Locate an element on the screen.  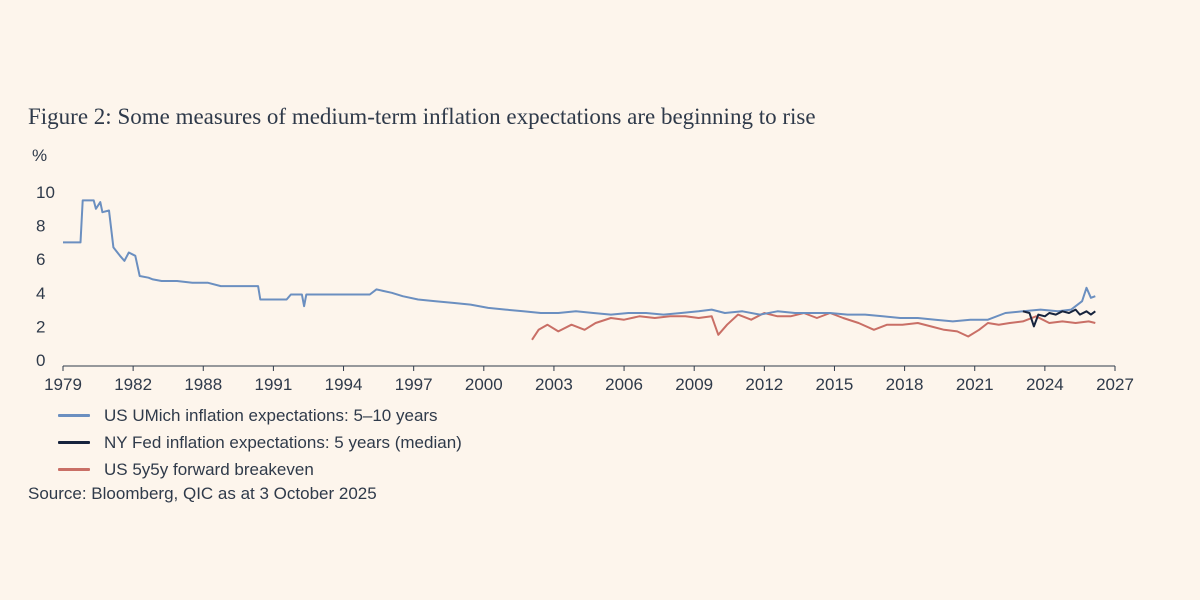
x-tick-label: 2027 is located at coordinates (1115, 384).